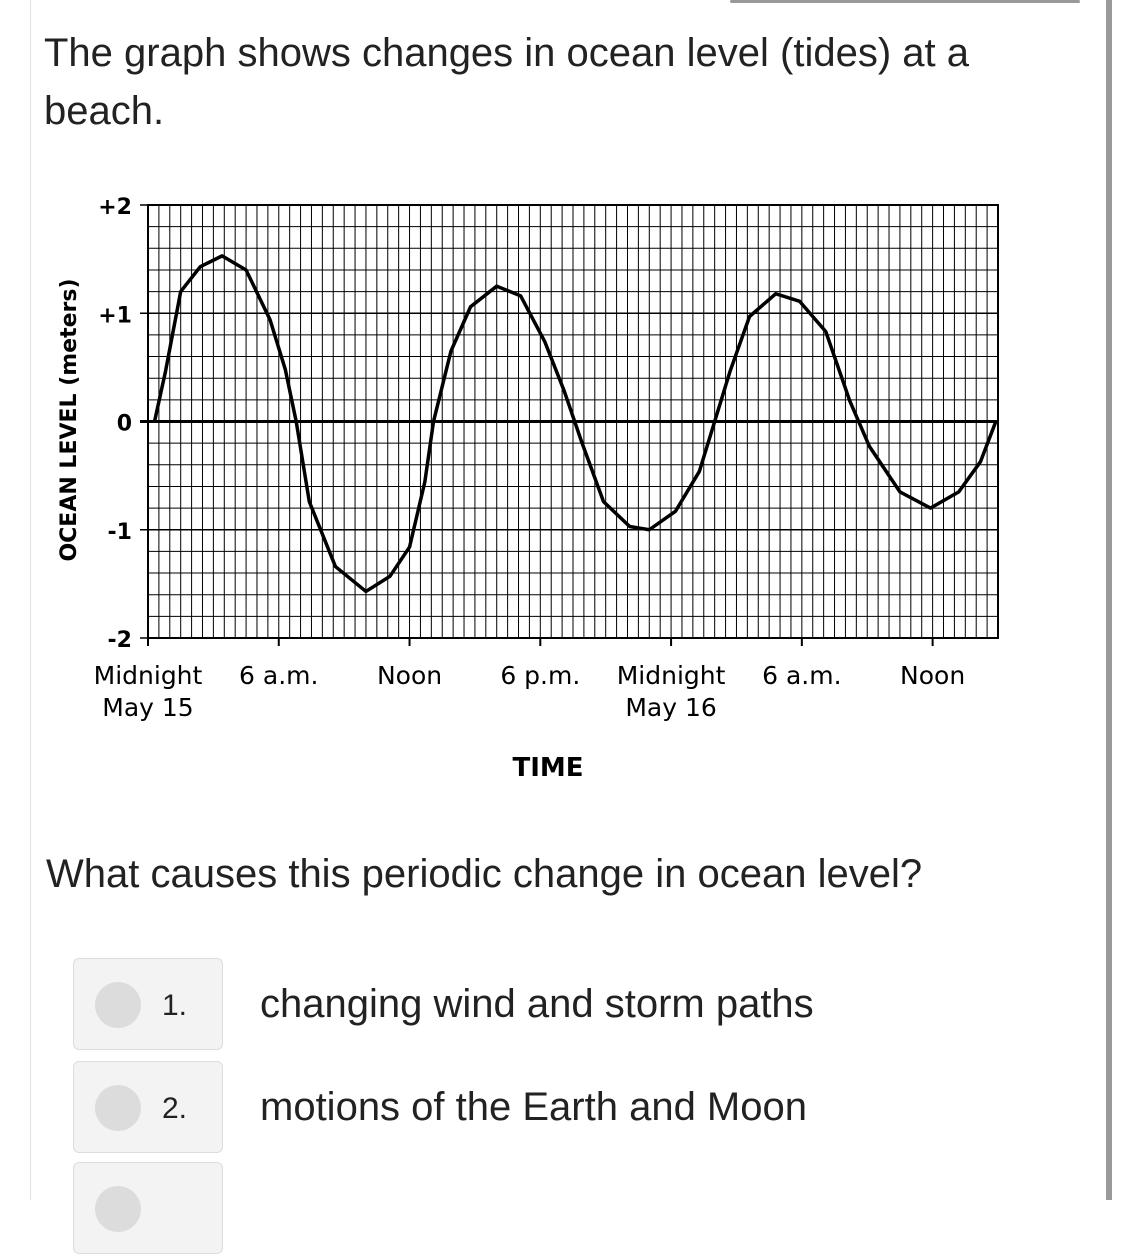  Describe the element at coordinates (115, 207) in the screenshot. I see `y-tick-label: +2` at that location.